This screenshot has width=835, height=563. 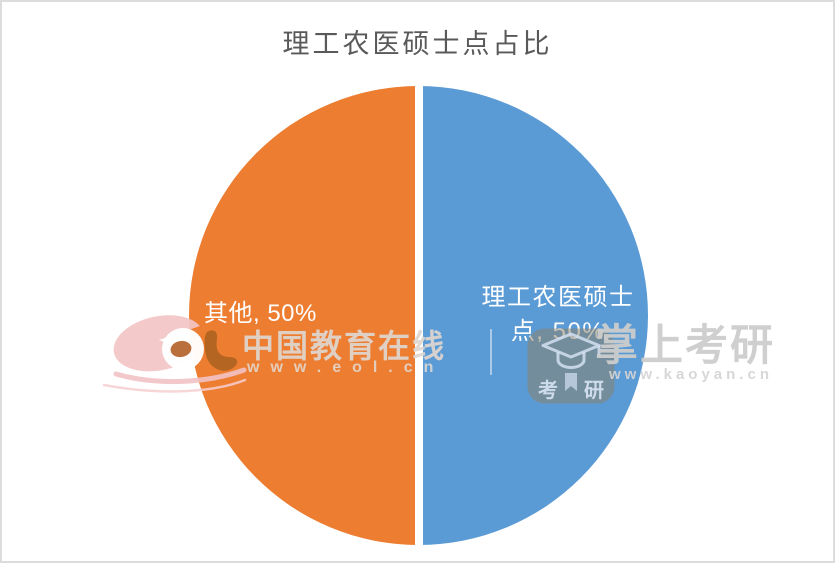 What do you see at coordinates (344, 346) in the screenshot?
I see `eol-brand-watermark: 中国教育在线` at bounding box center [344, 346].